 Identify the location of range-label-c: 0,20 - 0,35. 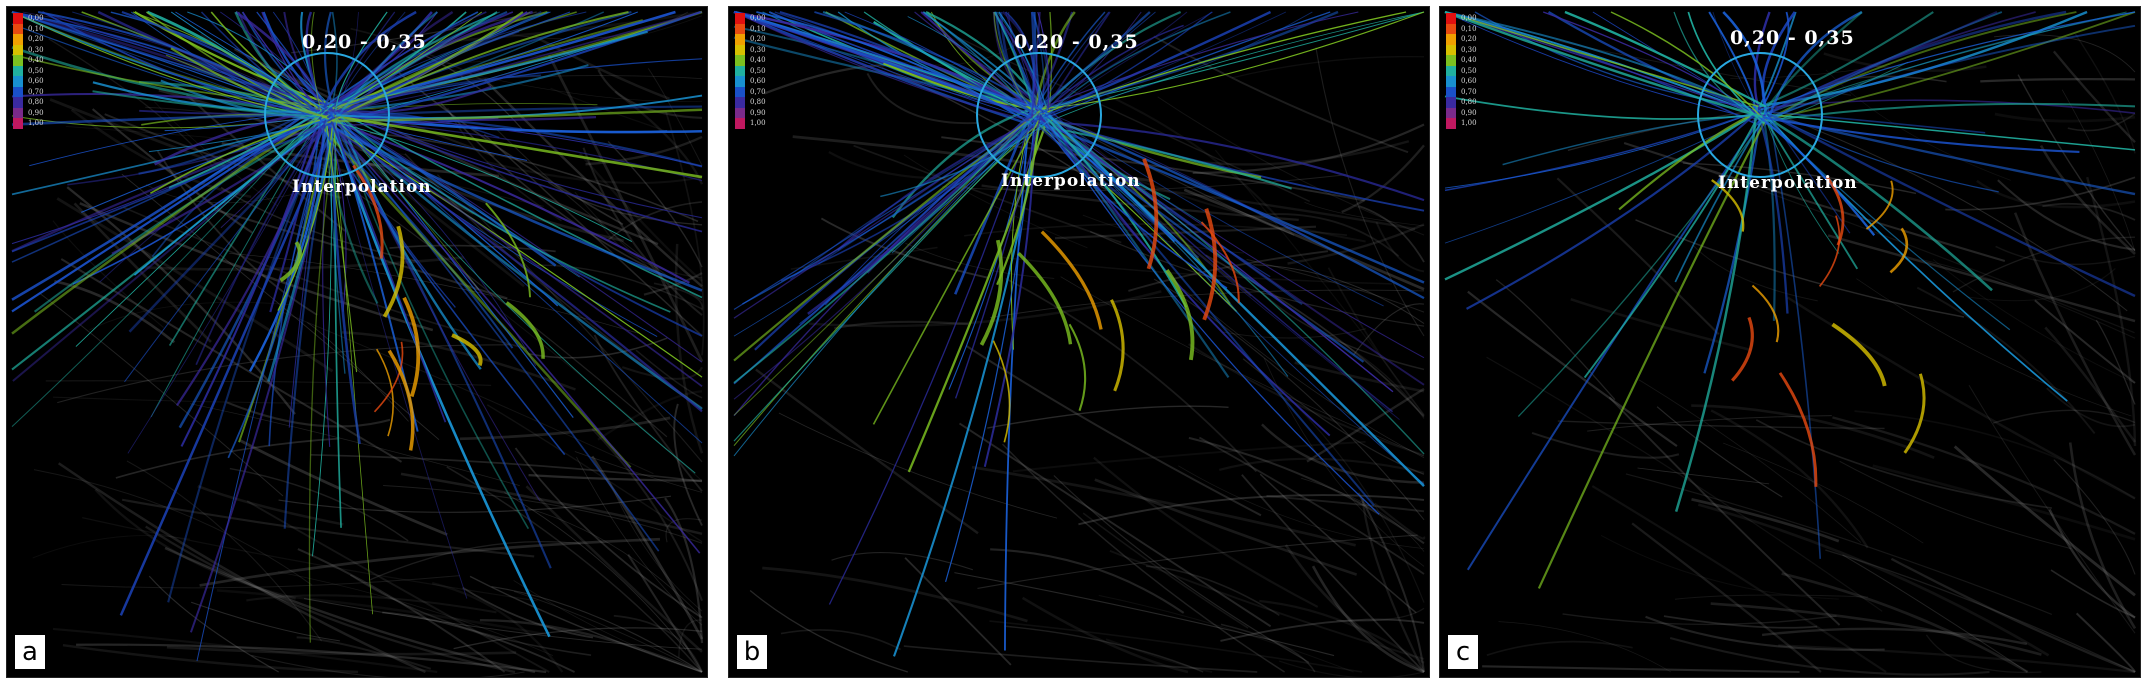
(1792, 38).